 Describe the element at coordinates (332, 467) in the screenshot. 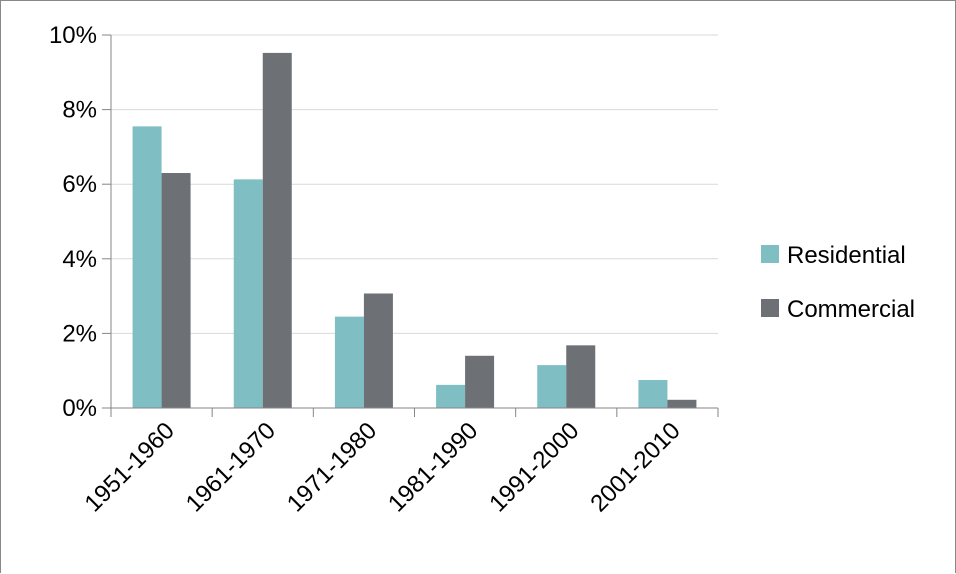

I see `x-tick-label: 1971-1980` at that location.